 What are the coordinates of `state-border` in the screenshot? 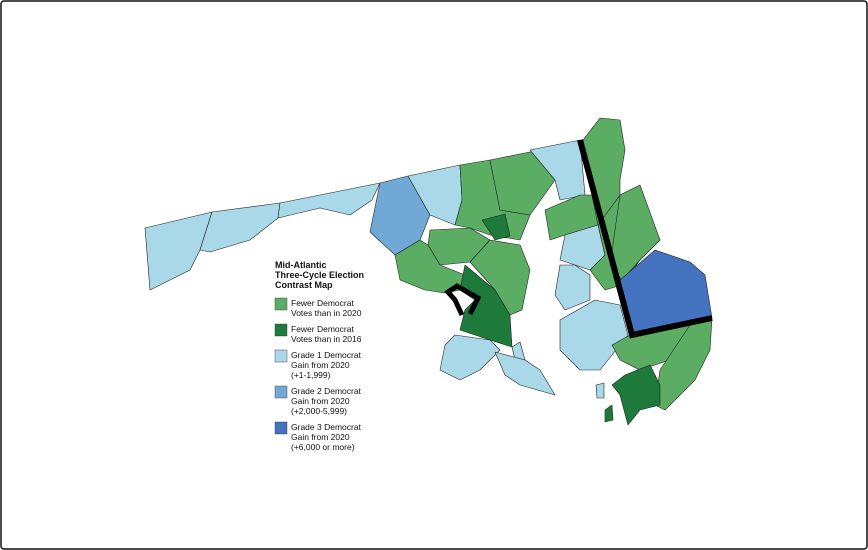 It's located at (645, 239).